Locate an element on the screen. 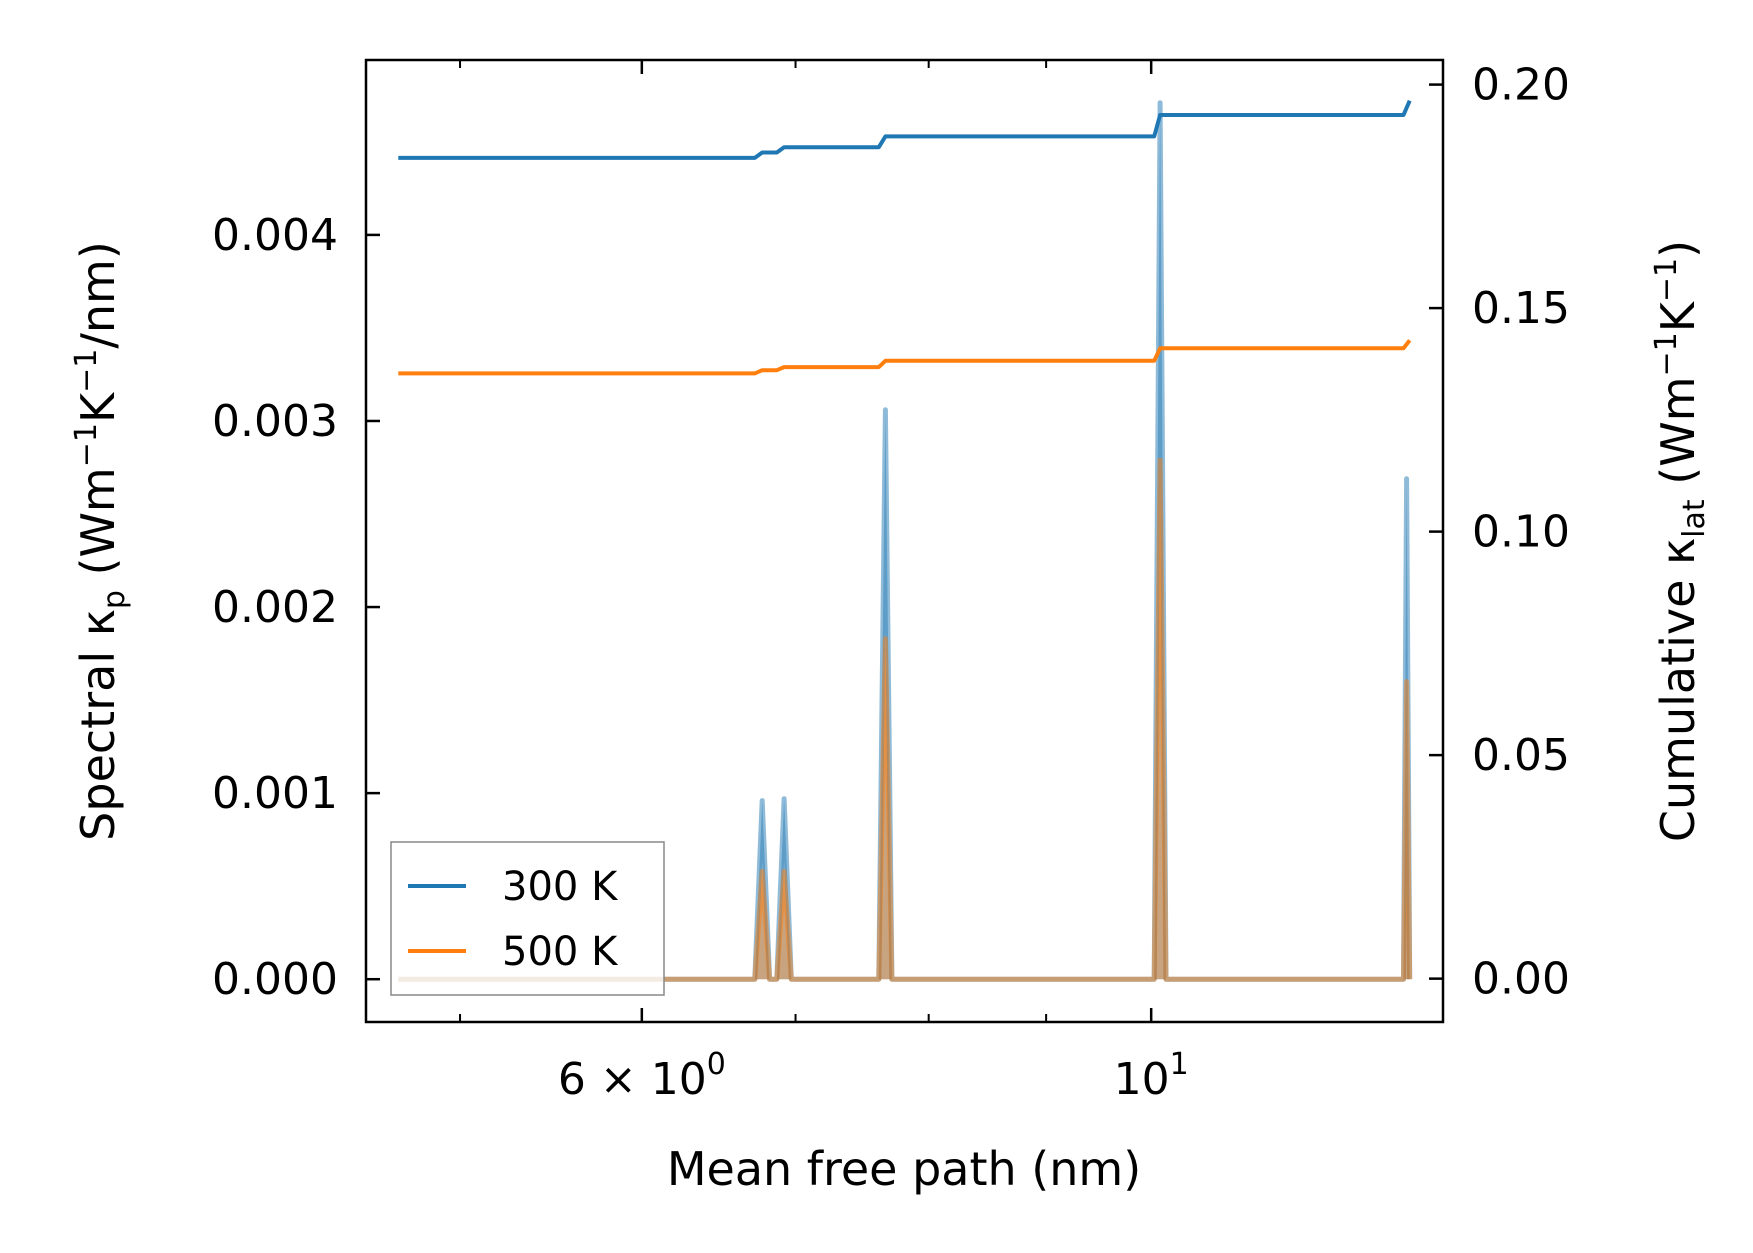 This screenshot has height=1253, width=1753. y-right-label-subscript: lat is located at coordinates (1694, 518).